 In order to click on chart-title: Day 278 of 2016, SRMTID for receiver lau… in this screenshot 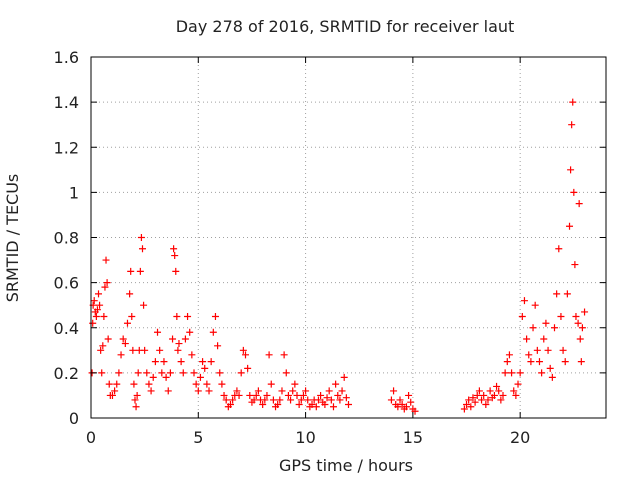, I will do `click(345, 26)`.